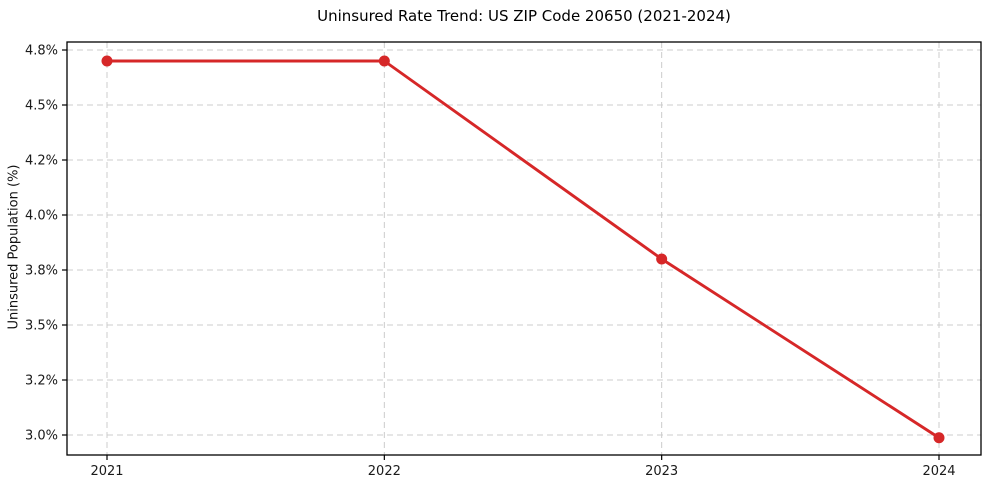  I want to click on y-tick-label: 3.5%, so click(41, 326).